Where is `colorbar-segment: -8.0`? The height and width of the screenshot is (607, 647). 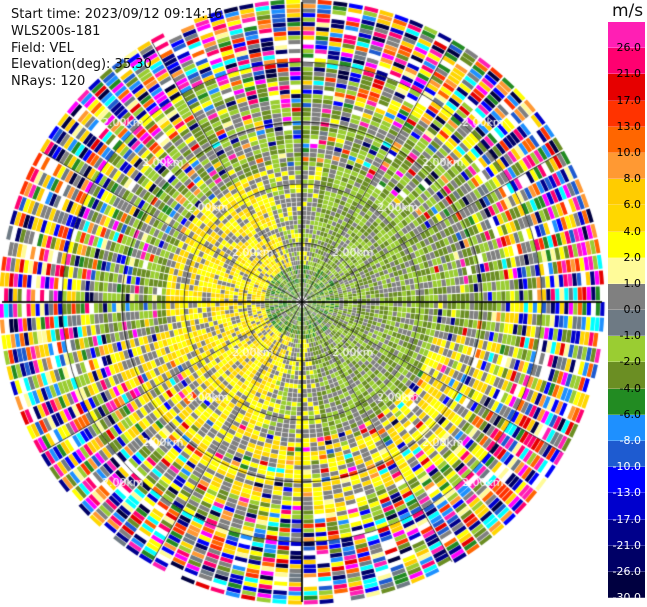 colorbar-segment: -8.0 is located at coordinates (626, 430).